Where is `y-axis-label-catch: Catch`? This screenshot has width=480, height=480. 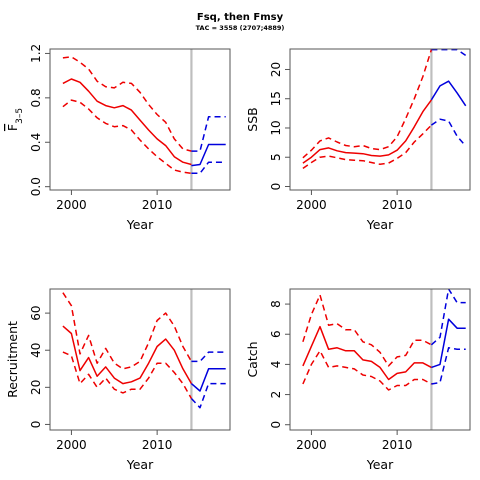 y-axis-label-catch: Catch is located at coordinates (252, 359).